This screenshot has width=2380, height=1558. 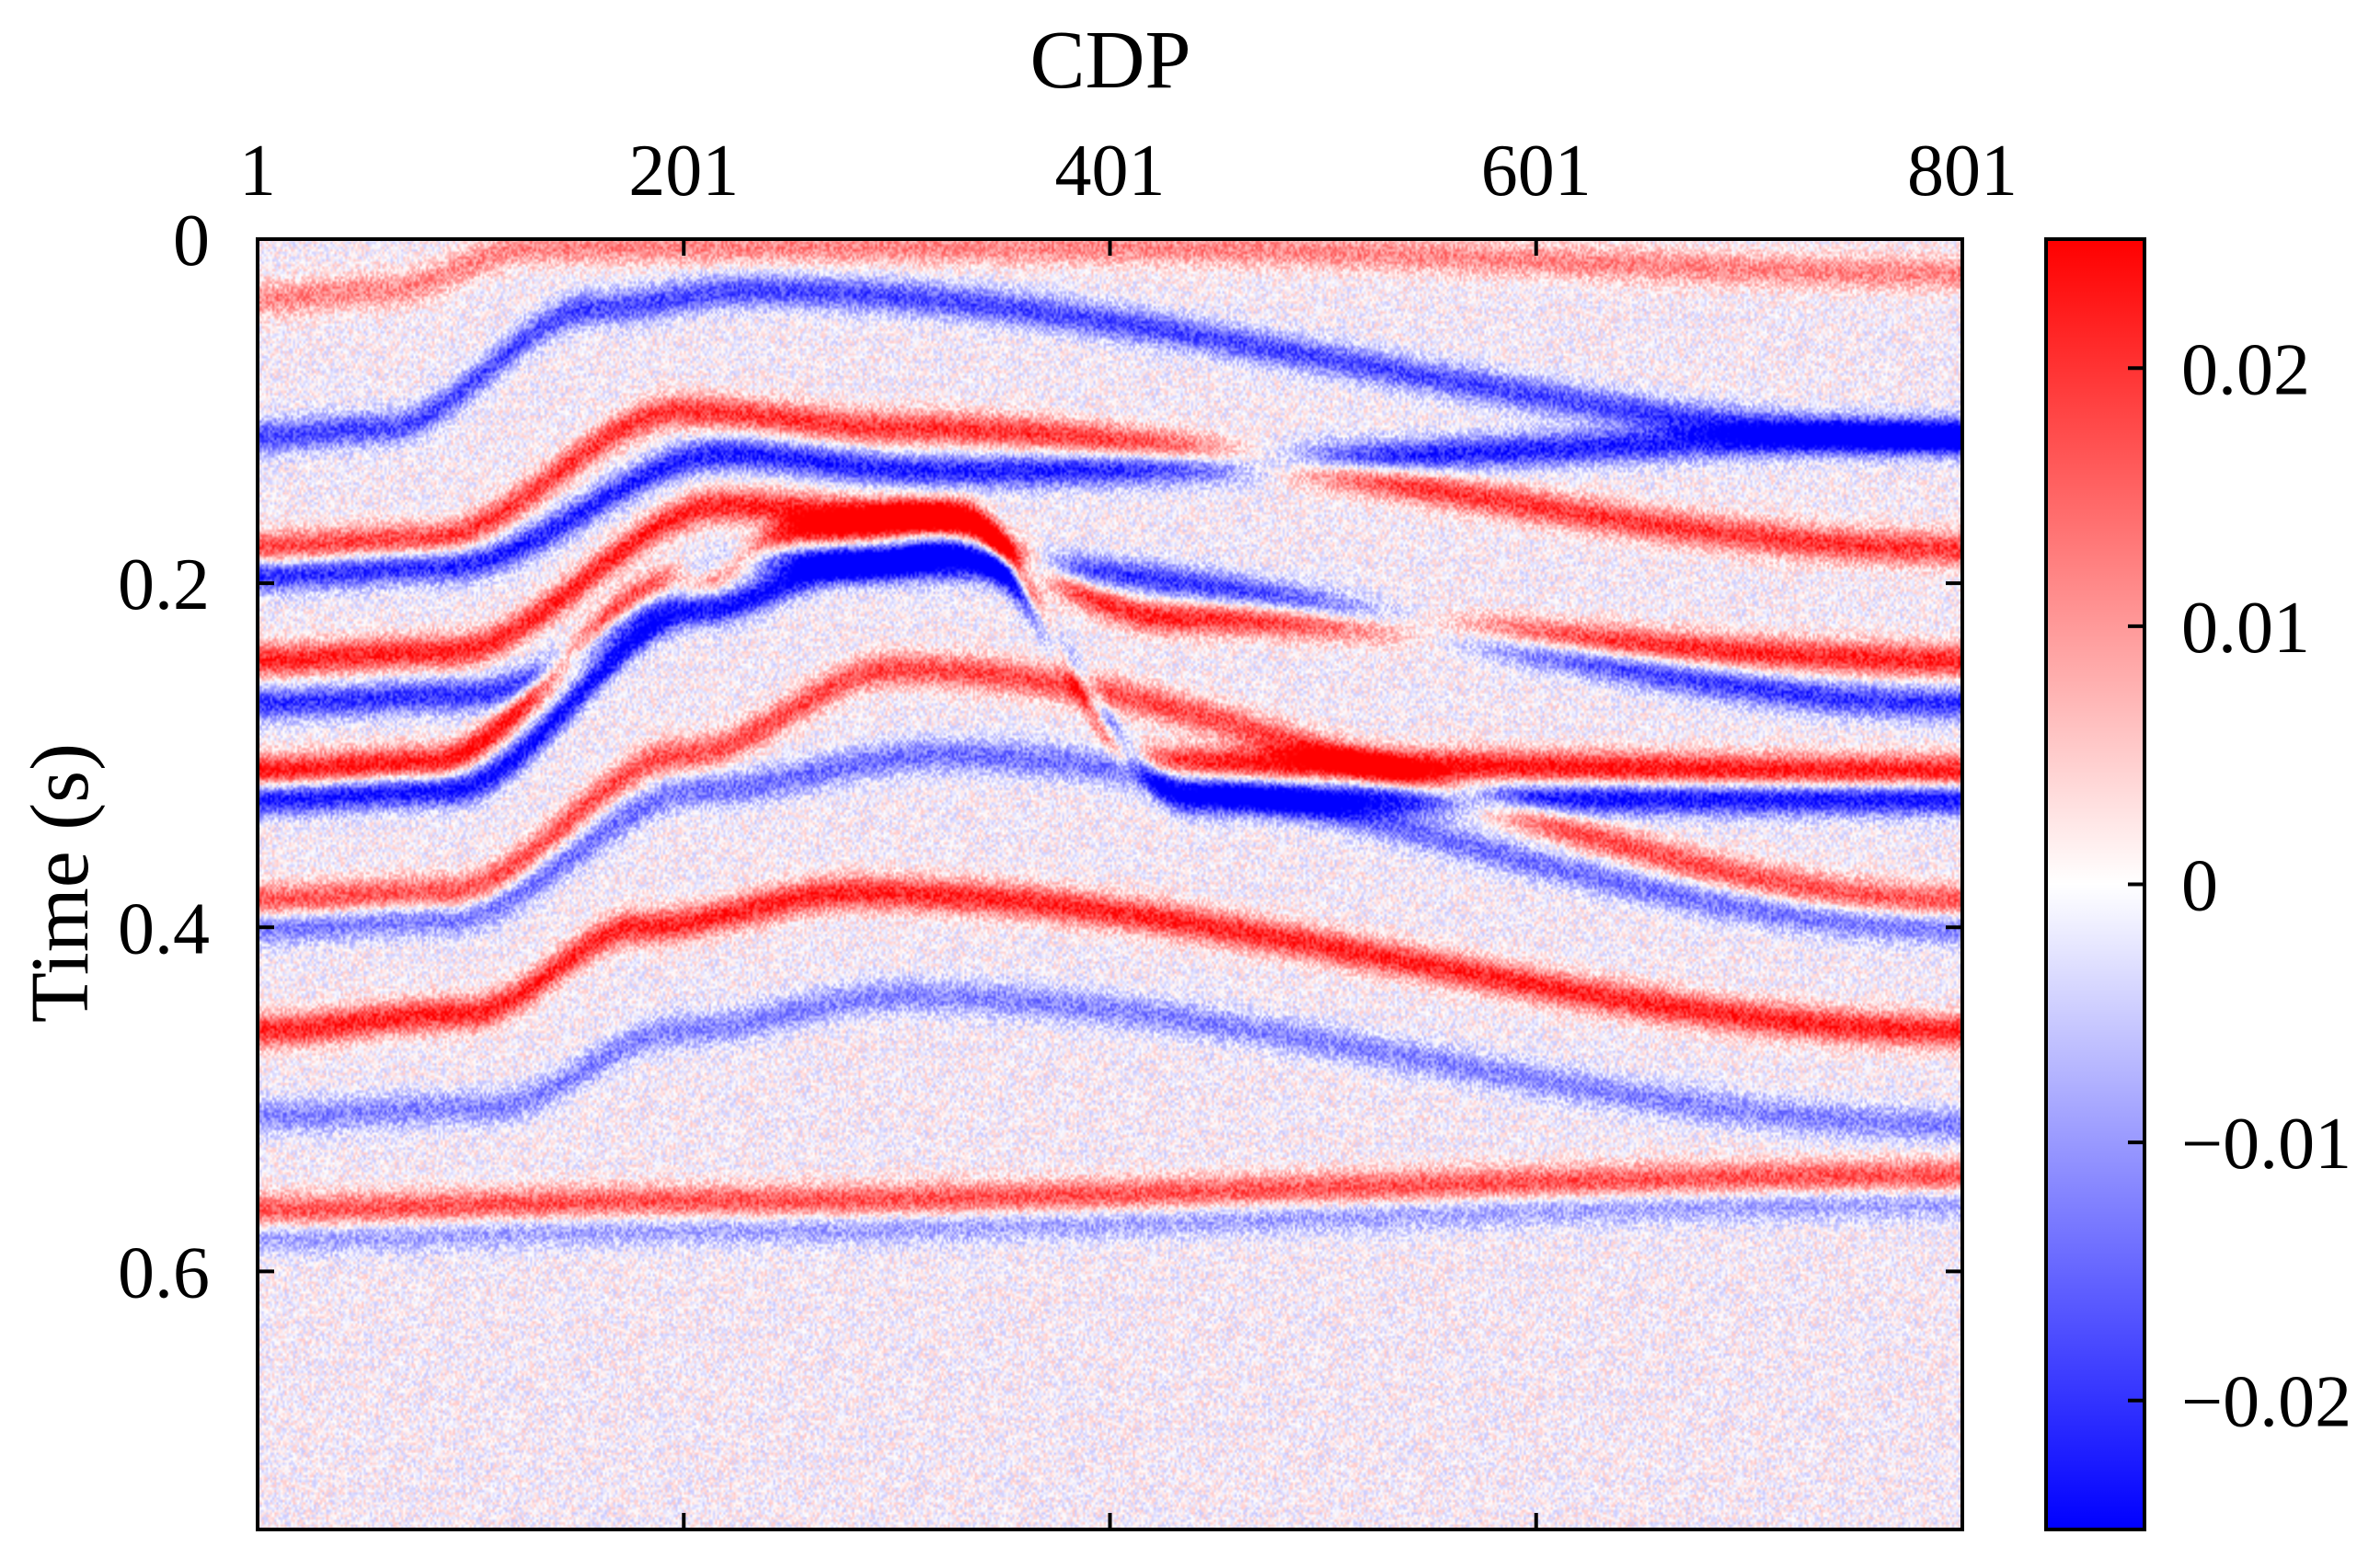 I want to click on colorbar-tick-label: −0.02, so click(x=2266, y=1402).